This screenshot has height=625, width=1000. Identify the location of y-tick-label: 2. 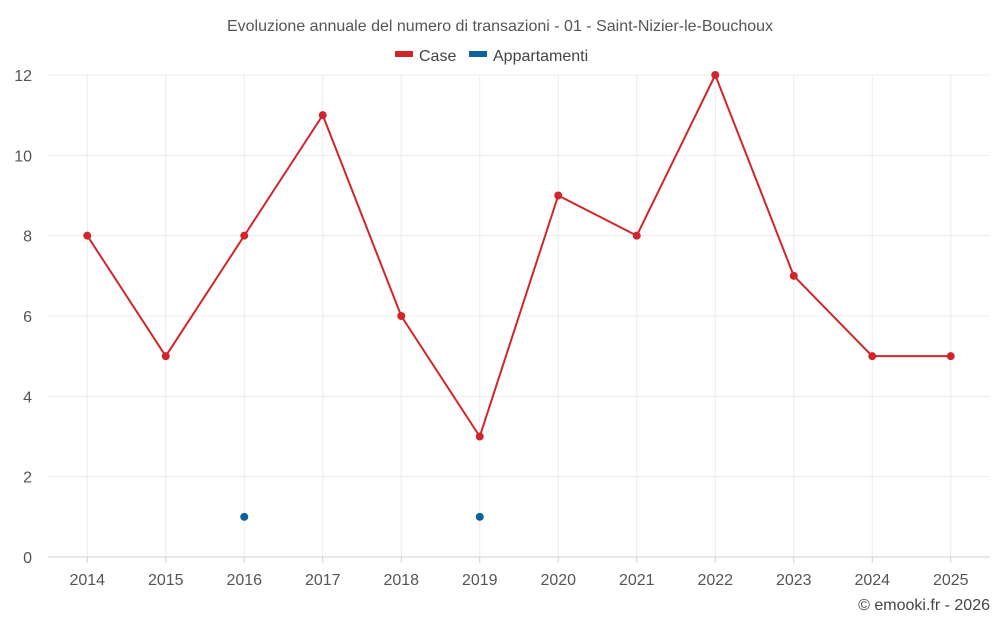
(27, 478).